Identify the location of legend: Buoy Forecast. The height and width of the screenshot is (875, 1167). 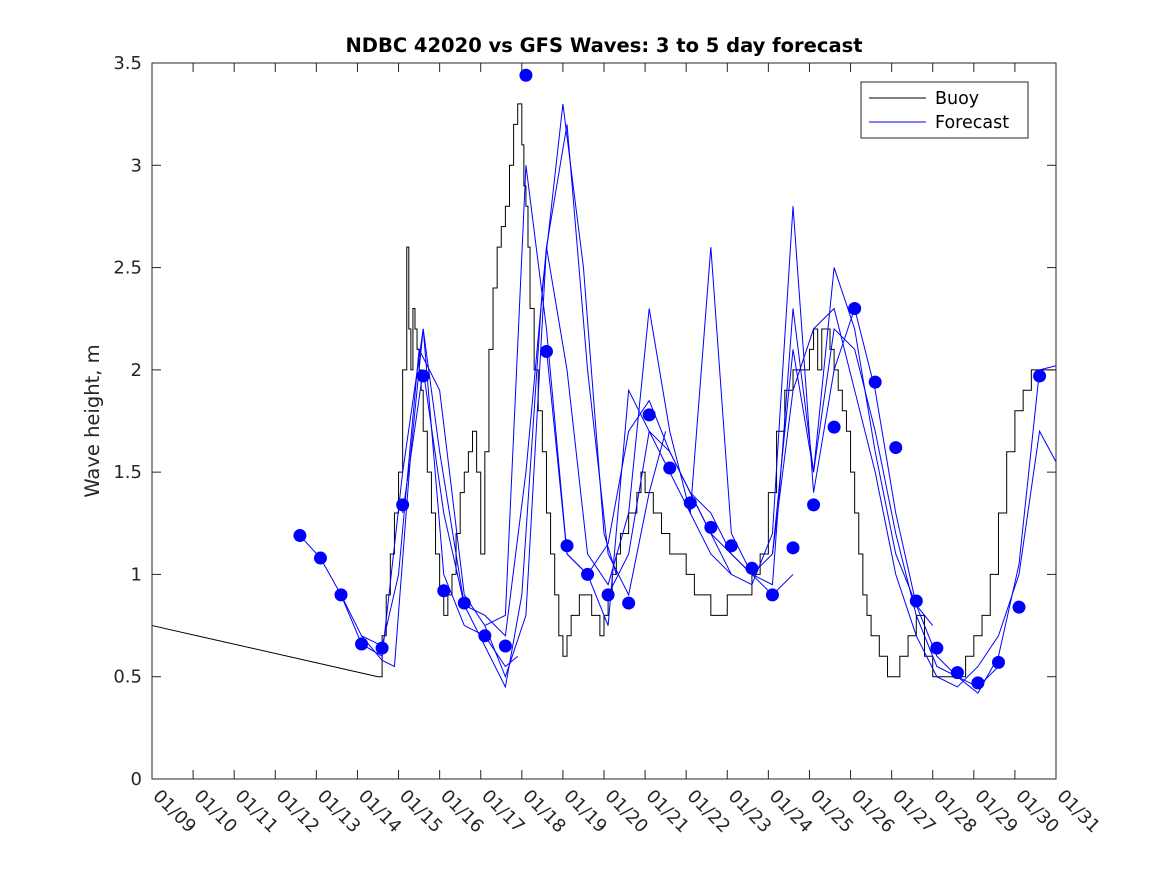
(944, 110).